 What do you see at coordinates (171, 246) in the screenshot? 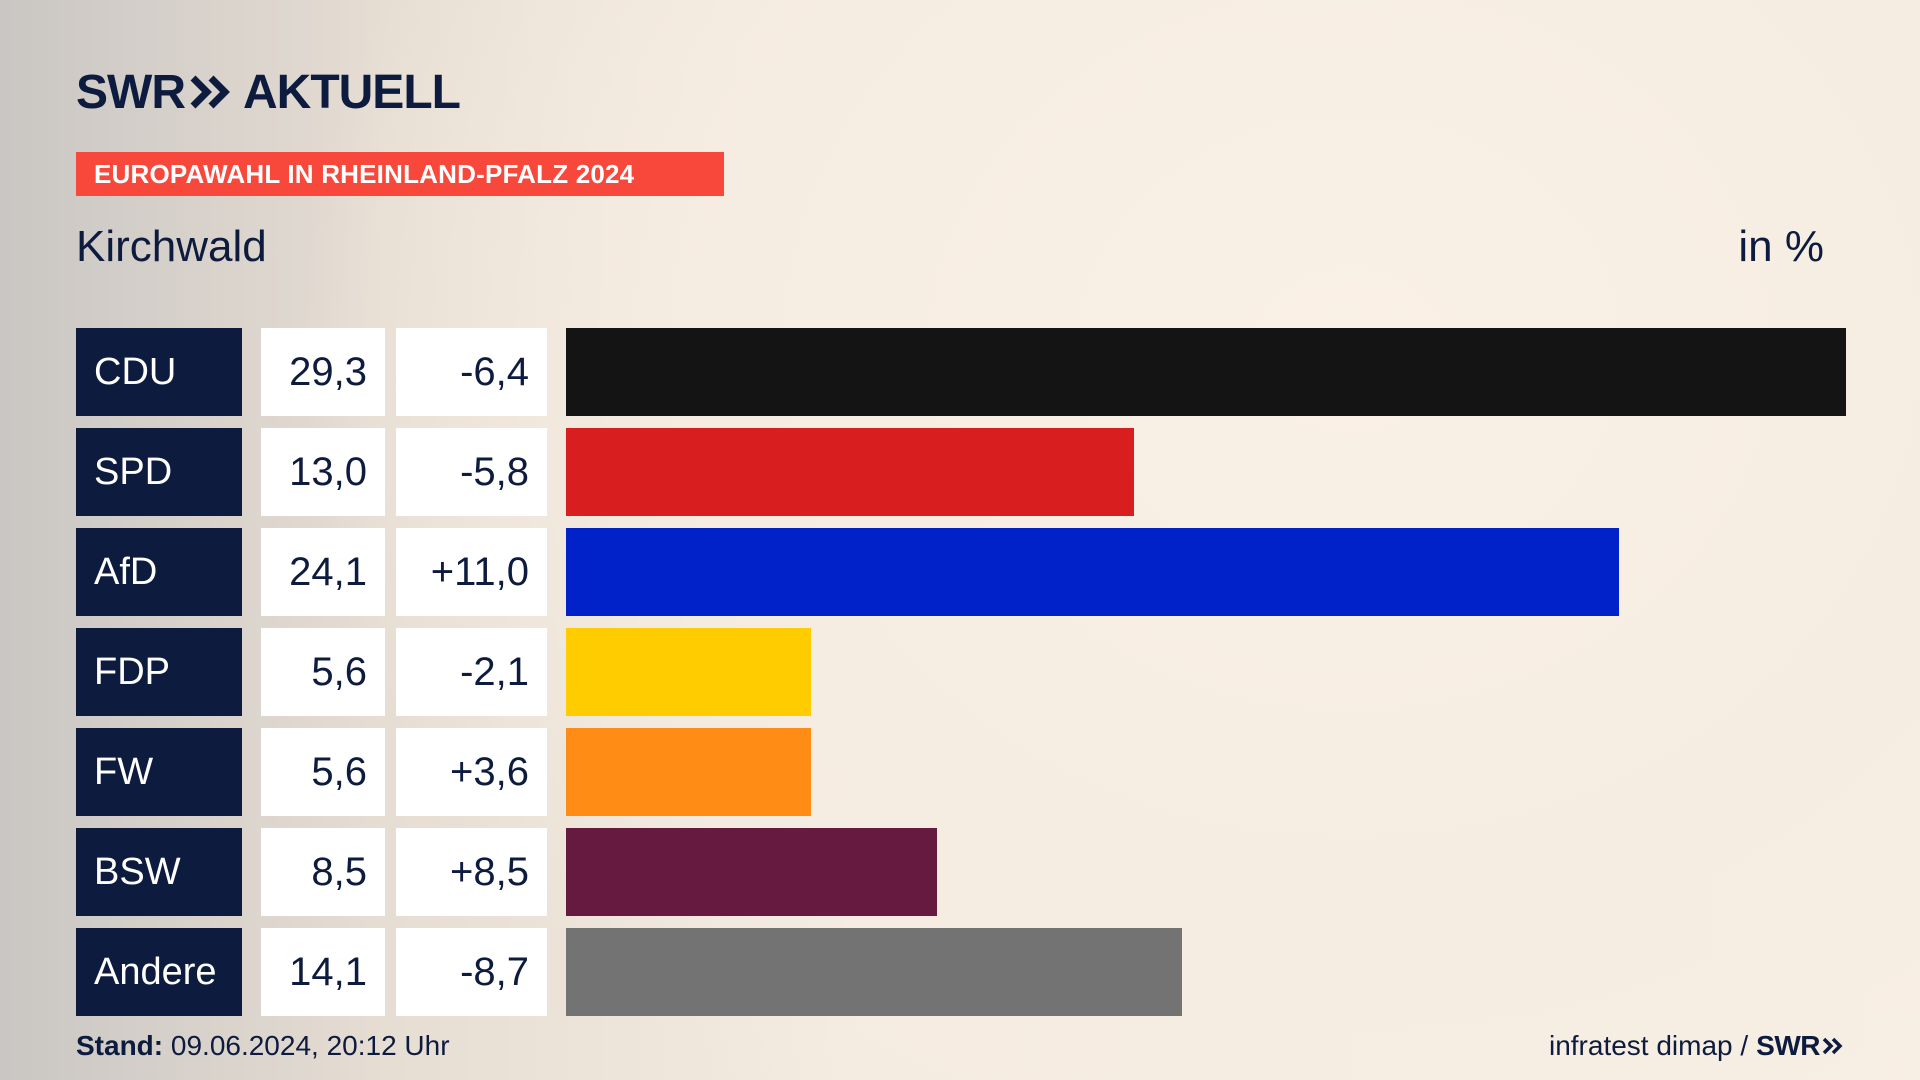
I see `place-title: Kirchwald` at bounding box center [171, 246].